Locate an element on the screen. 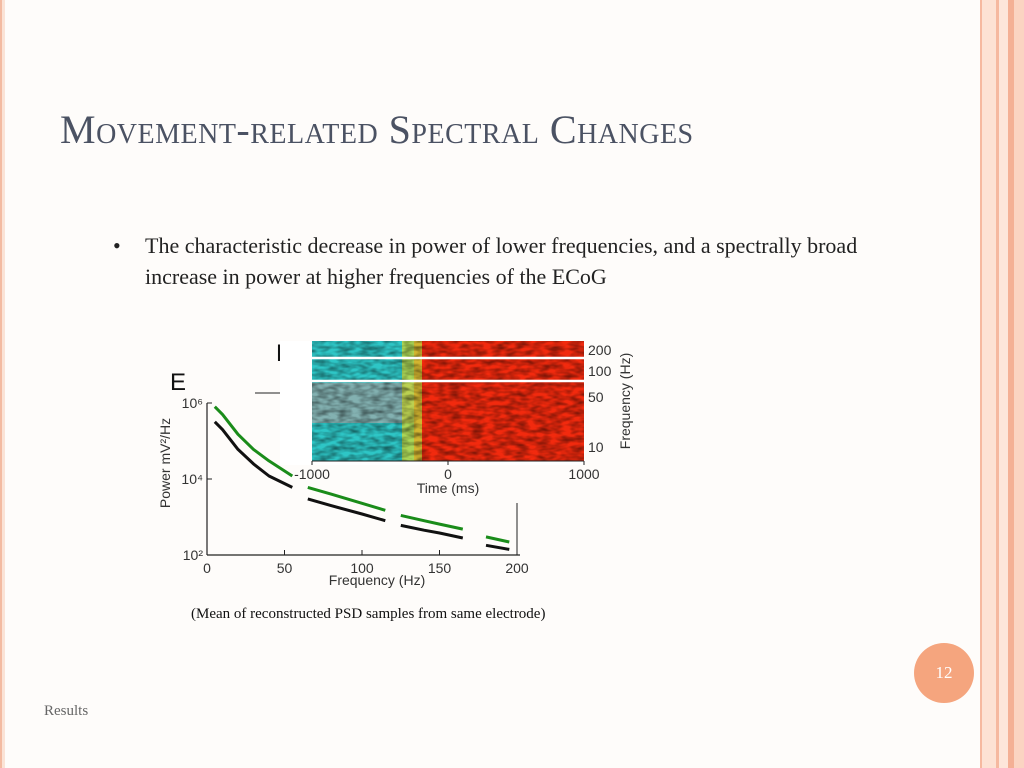 This screenshot has height=768, width=1024. spectrogram-x-label: Time (ms) is located at coordinates (448, 488).